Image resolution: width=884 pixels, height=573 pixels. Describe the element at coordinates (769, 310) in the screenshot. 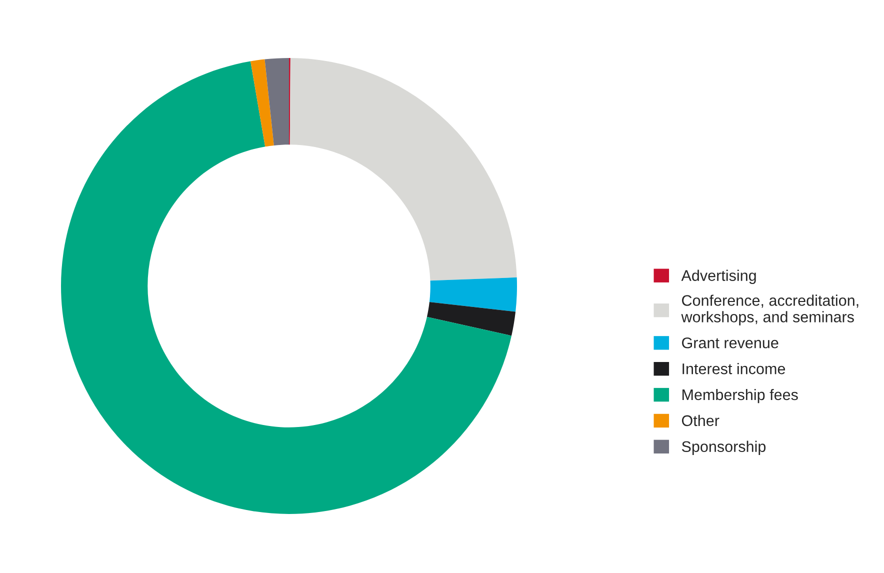

I see `legend-label: Conference, accreditation, workshops, and seminars` at that location.